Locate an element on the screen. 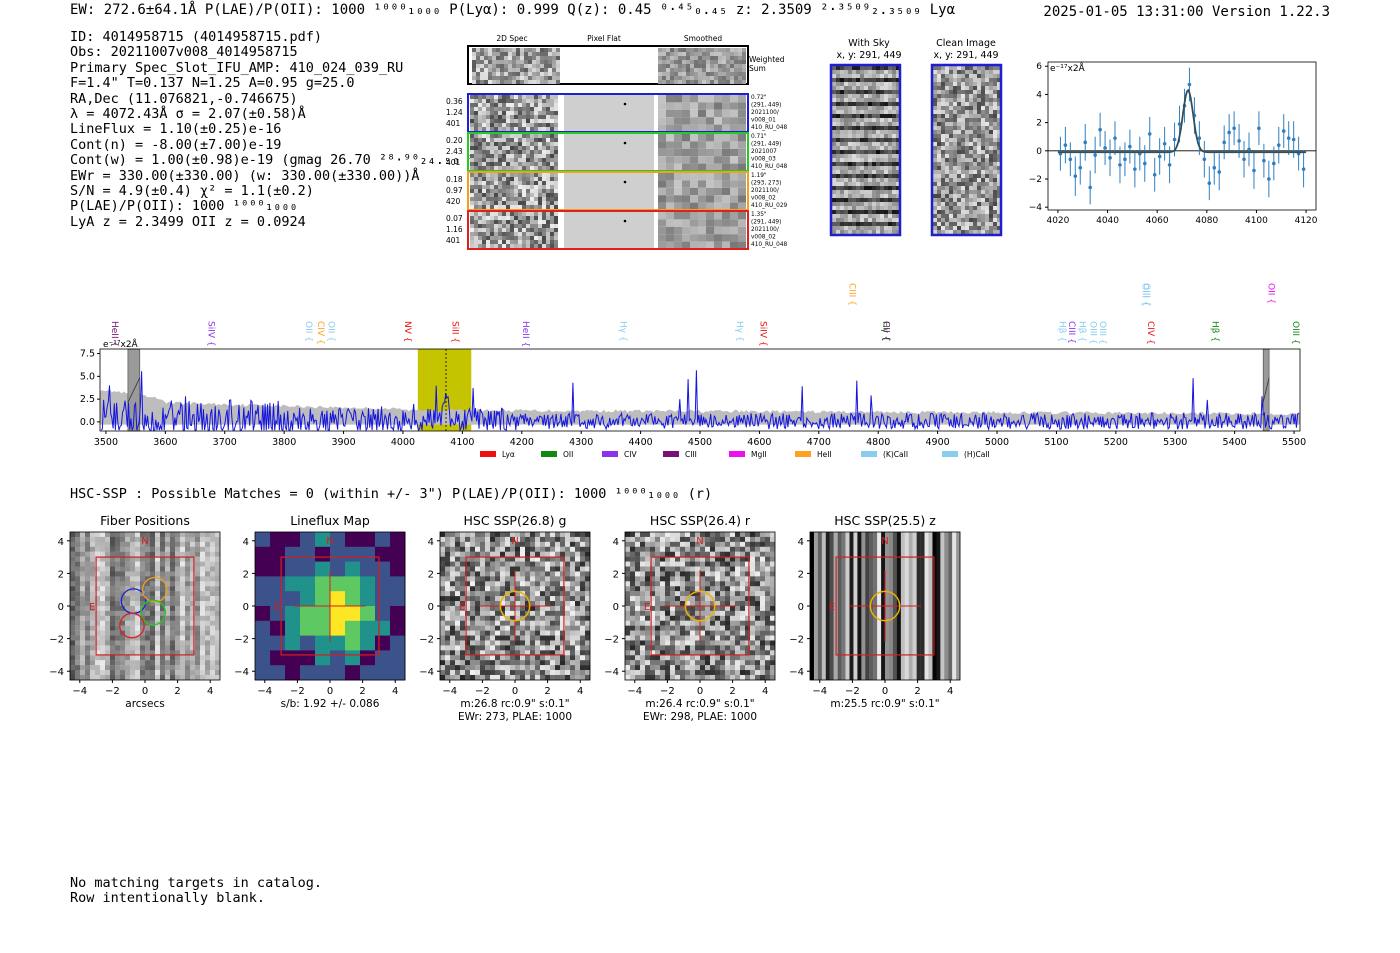 The width and height of the screenshot is (1400, 953). pixel-flat is located at coordinates (609, 152).